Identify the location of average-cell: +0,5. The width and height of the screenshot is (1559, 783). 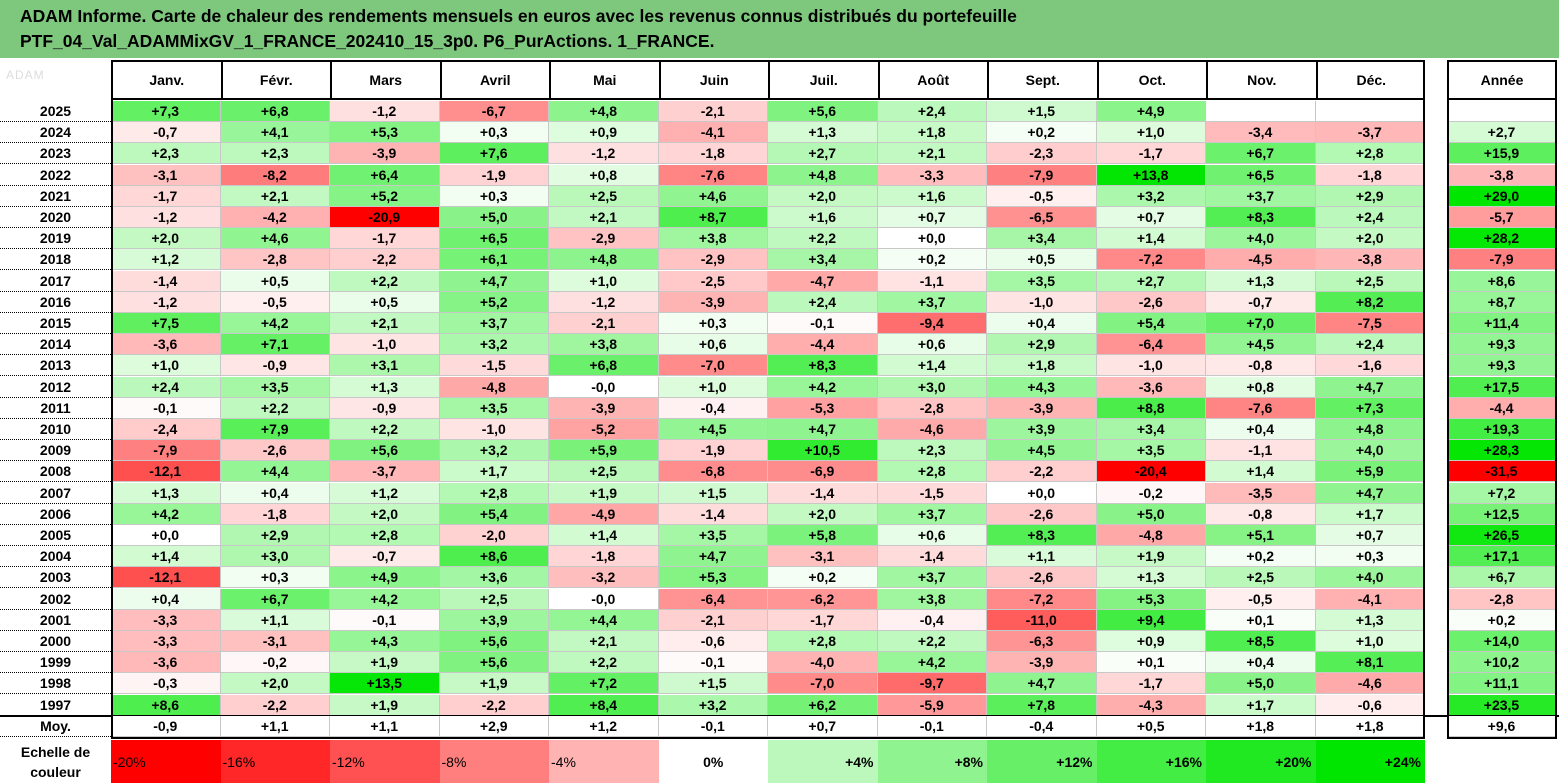
(1151, 726).